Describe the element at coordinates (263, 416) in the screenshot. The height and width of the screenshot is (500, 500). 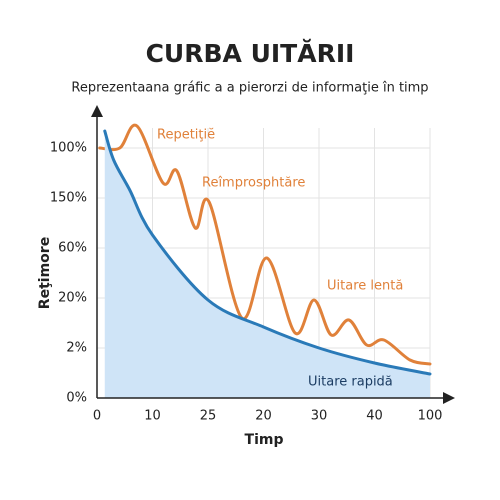
I see `x-tick-label: 20` at that location.